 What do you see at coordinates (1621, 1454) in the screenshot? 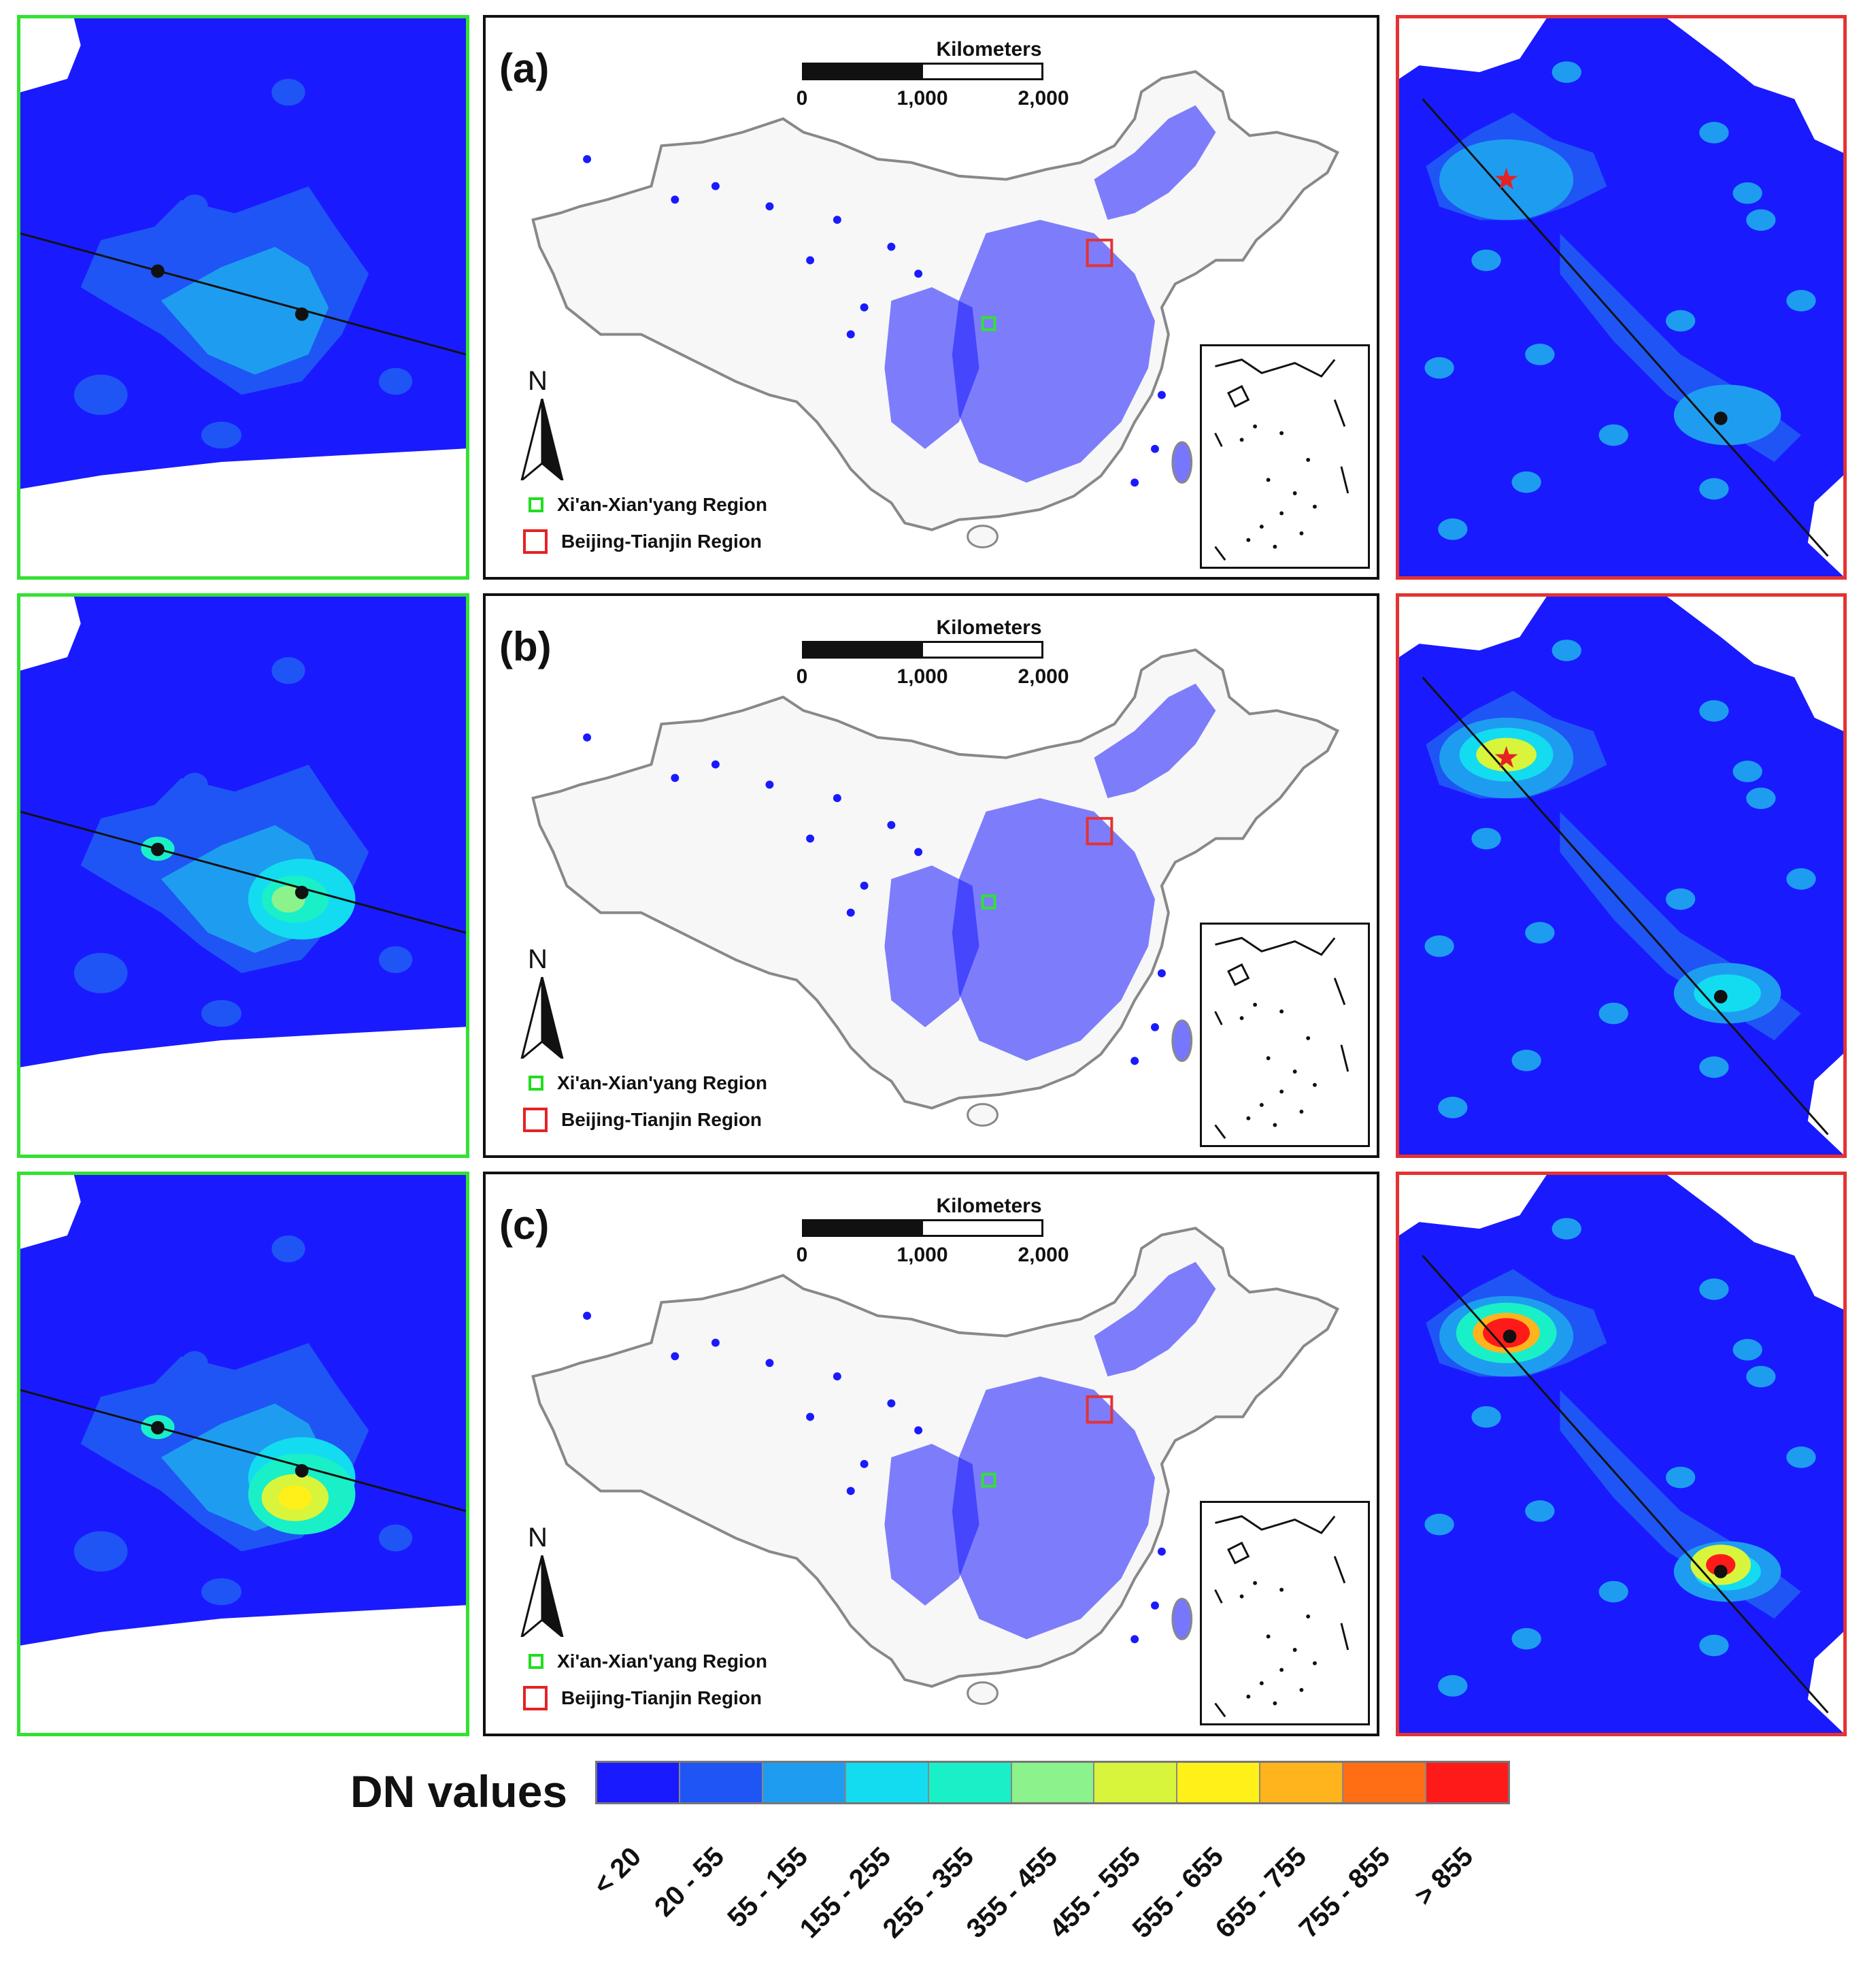
I see `beijing-tianjin-panel` at bounding box center [1621, 1454].